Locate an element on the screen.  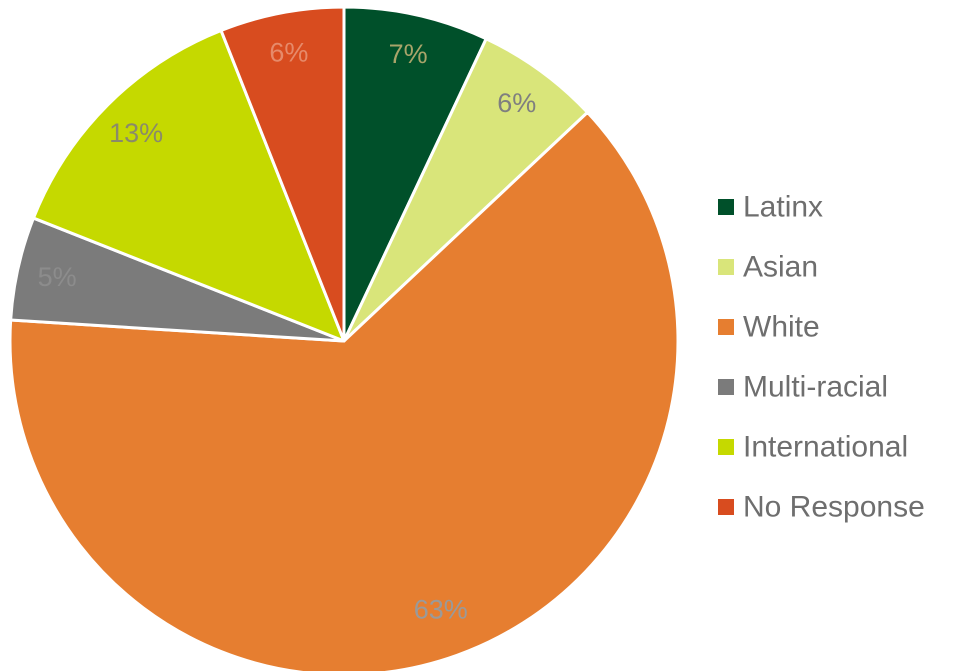
pie-slice-no-response is located at coordinates (282, 174).